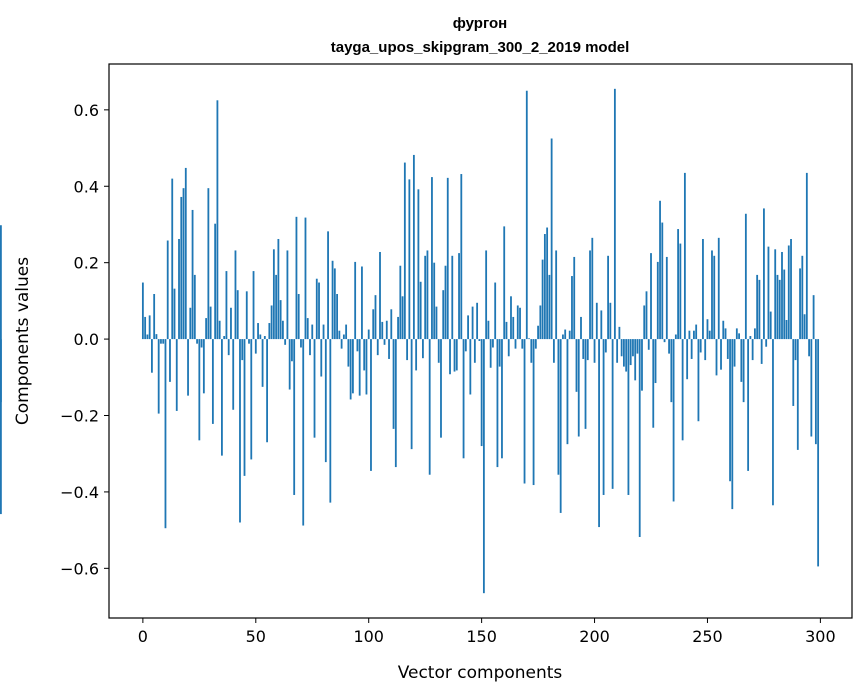  I want to click on y-tick-label: 0.2, so click(86, 263).